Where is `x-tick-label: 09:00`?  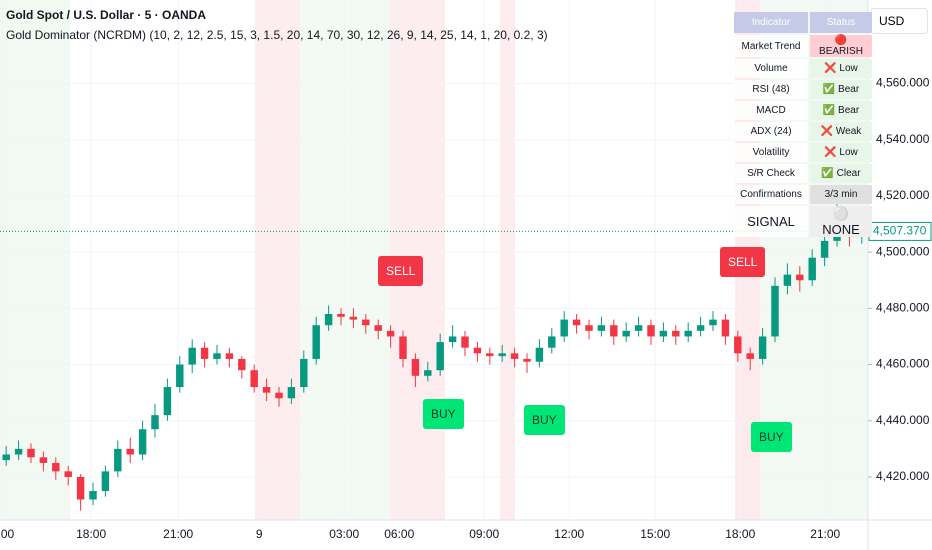 x-tick-label: 09:00 is located at coordinates (484, 534).